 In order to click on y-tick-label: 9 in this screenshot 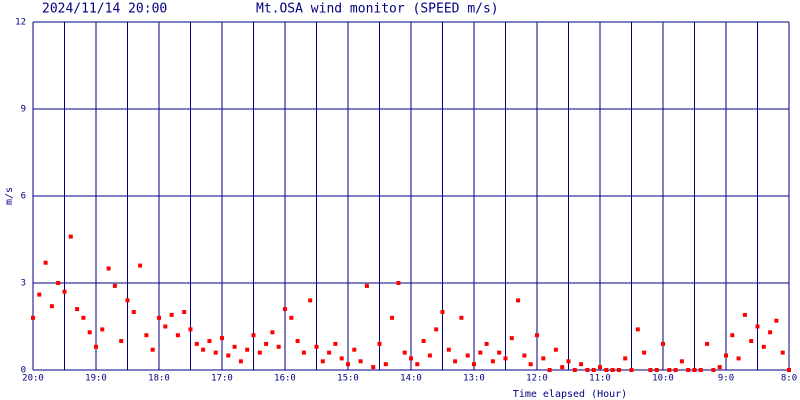, I will do `click(23, 110)`.